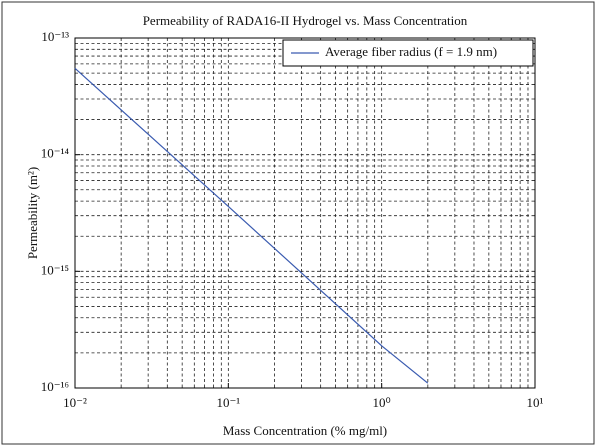 Image resolution: width=597 pixels, height=447 pixels. What do you see at coordinates (32, 213) in the screenshot?
I see `y-axis-label: Permeability (m²)` at bounding box center [32, 213].